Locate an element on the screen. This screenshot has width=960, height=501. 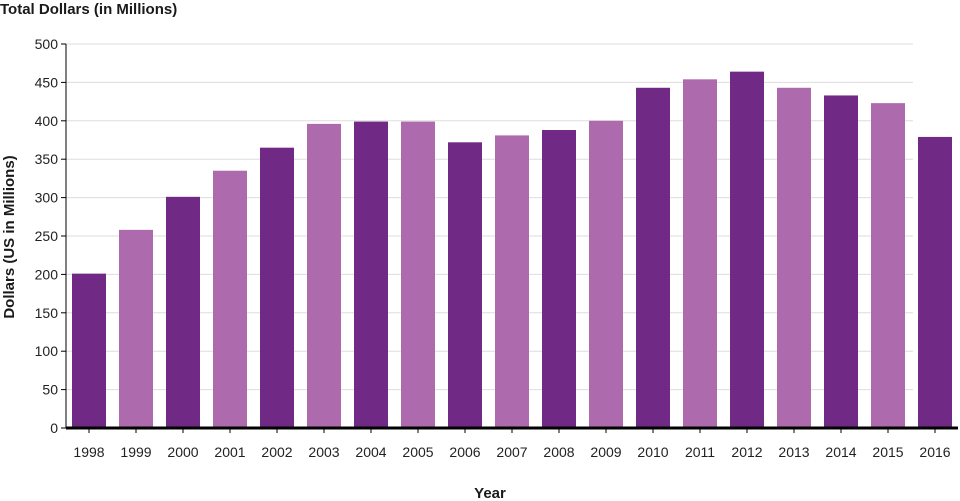
x-tick-label-2003: 2003 is located at coordinates (323, 452).